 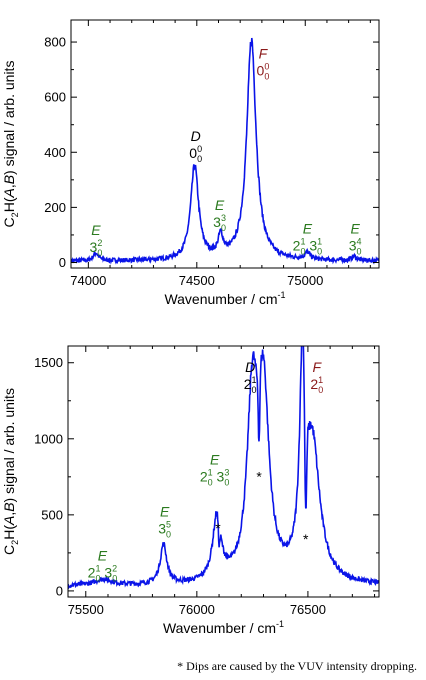 What do you see at coordinates (215, 478) in the screenshot?
I see `transition-label: 210​ 330​` at bounding box center [215, 478].